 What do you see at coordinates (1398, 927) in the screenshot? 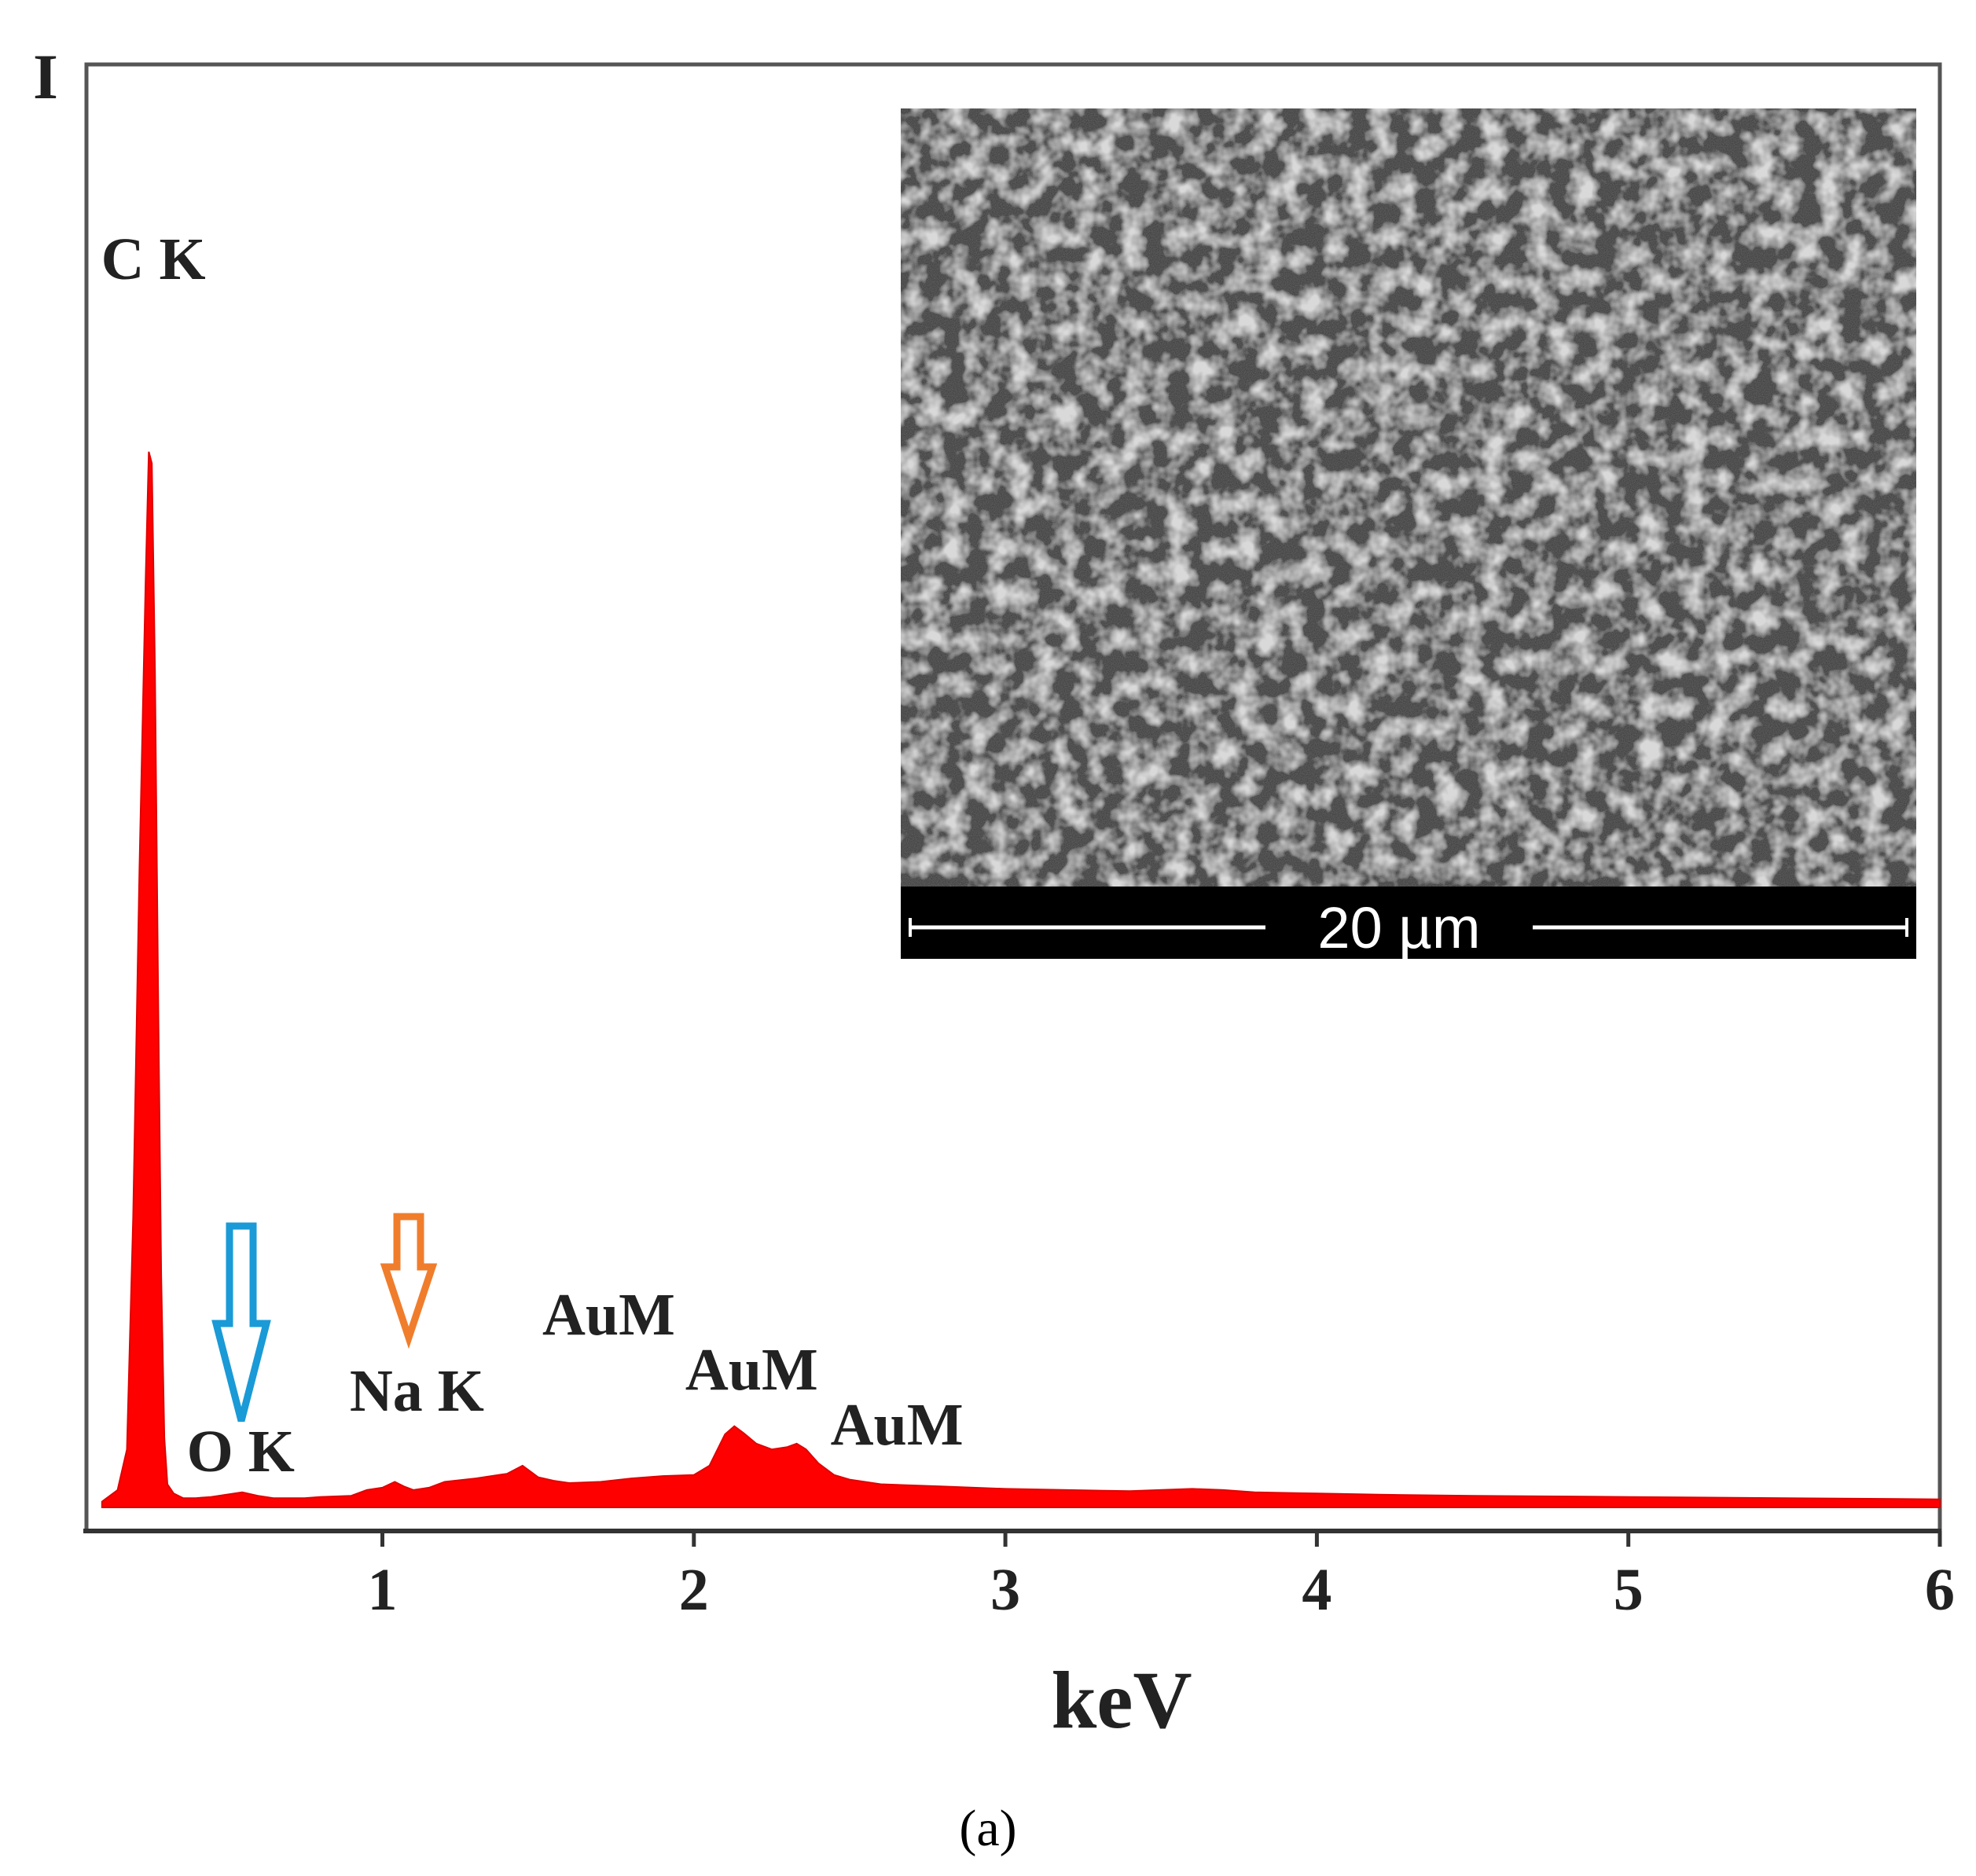
I see `scale-bar-label: 20 µm` at bounding box center [1398, 927].